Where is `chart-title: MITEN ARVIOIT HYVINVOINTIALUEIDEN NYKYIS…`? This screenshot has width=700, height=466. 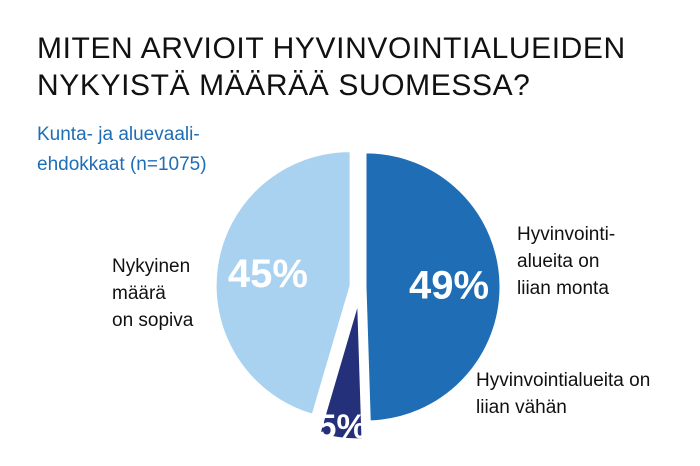
chart-title: MITEN ARVIOIT HYVINVOINTIALUEIDEN NYKYIS… is located at coordinates (331, 67).